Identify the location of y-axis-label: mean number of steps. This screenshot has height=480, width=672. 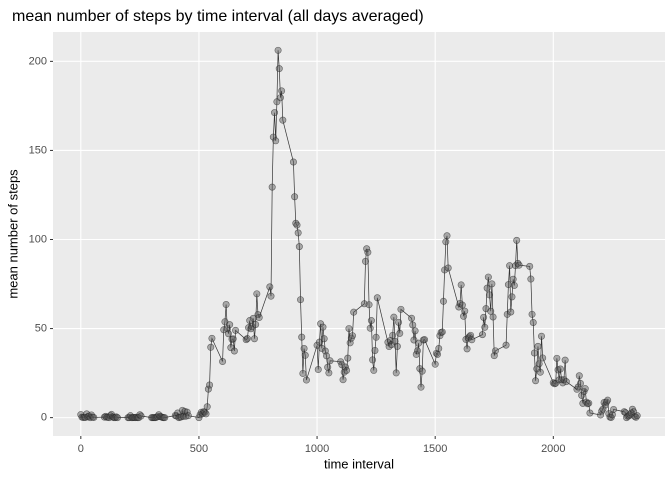
(12, 234).